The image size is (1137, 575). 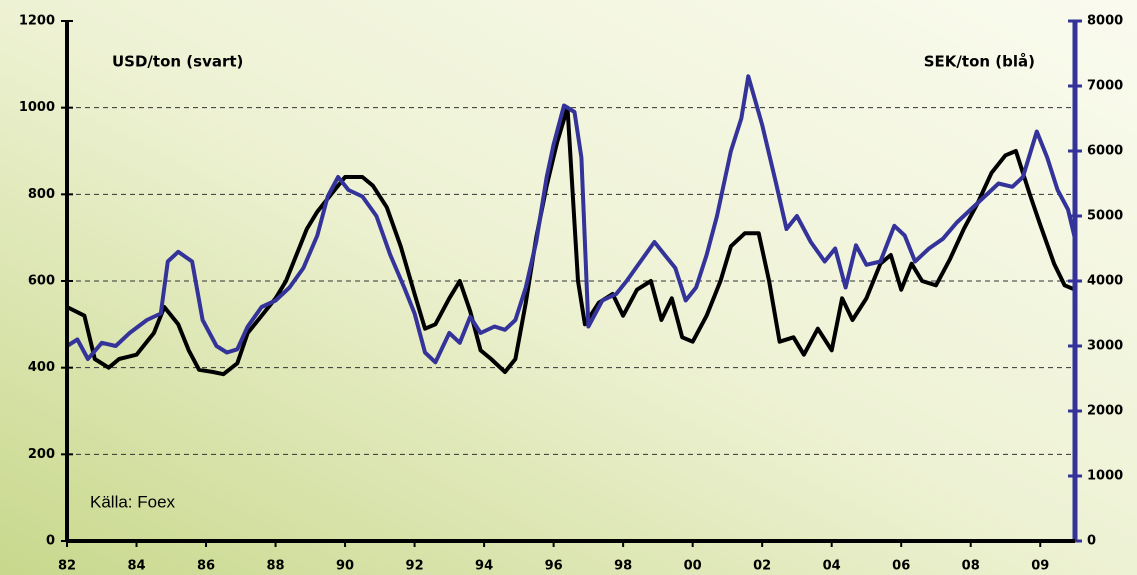 What do you see at coordinates (1105, 86) in the screenshot?
I see `y2-tick-label: 7000` at bounding box center [1105, 86].